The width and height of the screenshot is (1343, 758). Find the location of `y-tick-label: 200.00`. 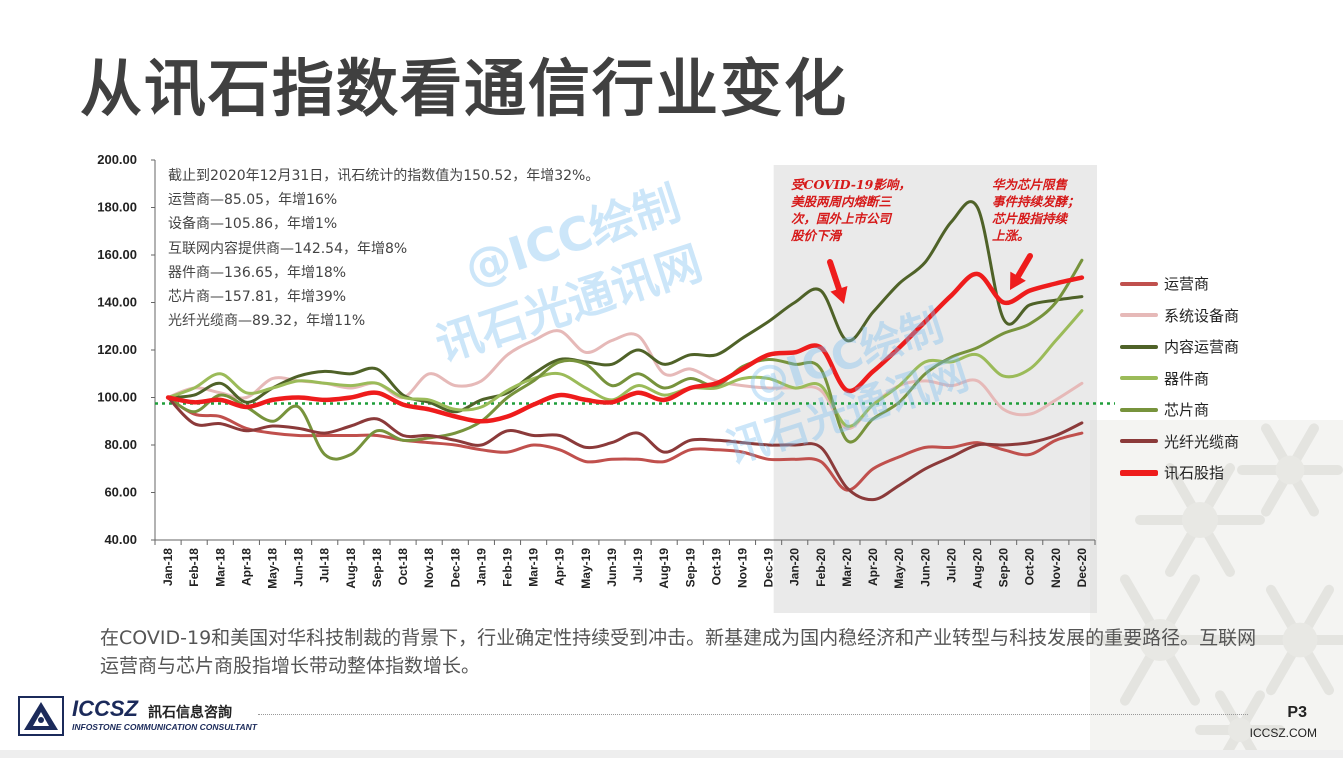

y-tick-label: 200.00 is located at coordinates (117, 159).